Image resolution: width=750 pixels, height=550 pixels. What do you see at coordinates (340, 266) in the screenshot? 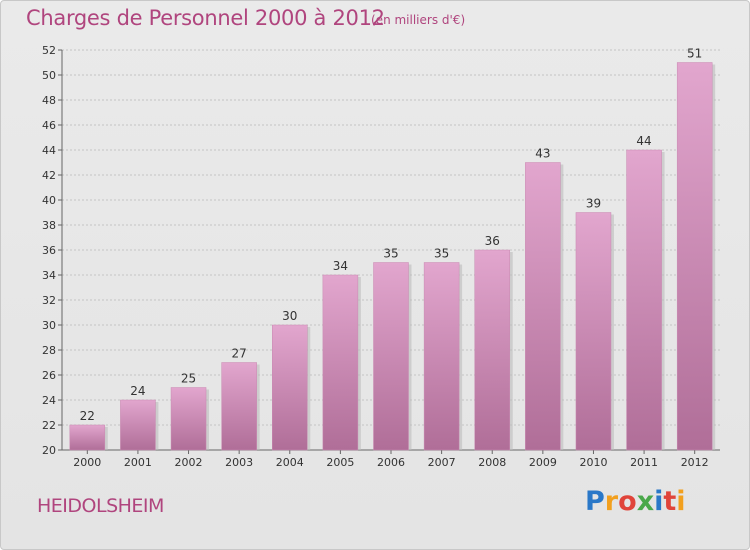
I see `value-label-2005: 34` at bounding box center [340, 266].